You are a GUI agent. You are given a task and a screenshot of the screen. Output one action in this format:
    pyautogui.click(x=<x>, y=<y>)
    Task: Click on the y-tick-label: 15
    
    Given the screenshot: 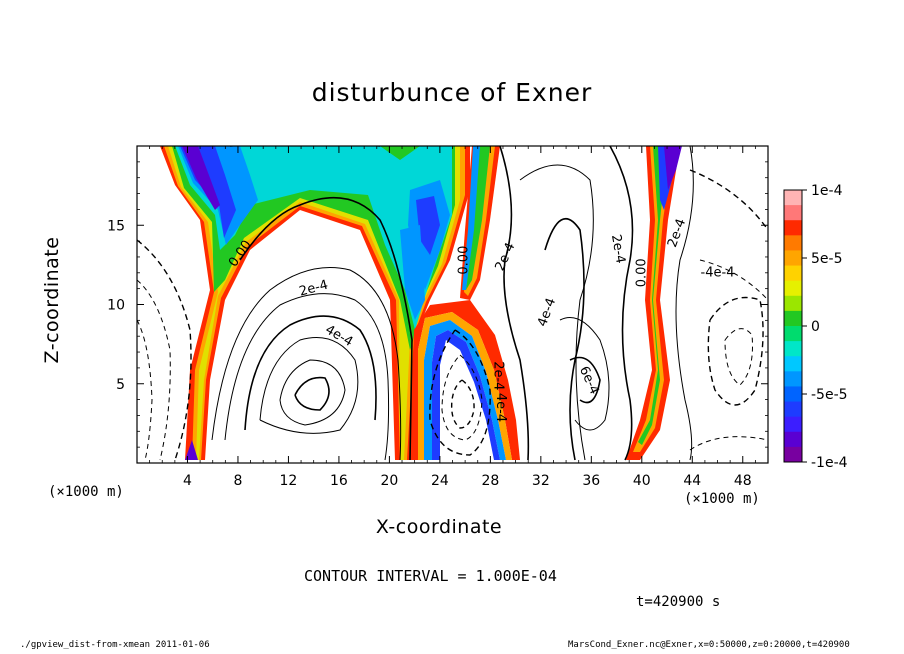 What is the action you would take?
    pyautogui.click(x=116, y=226)
    